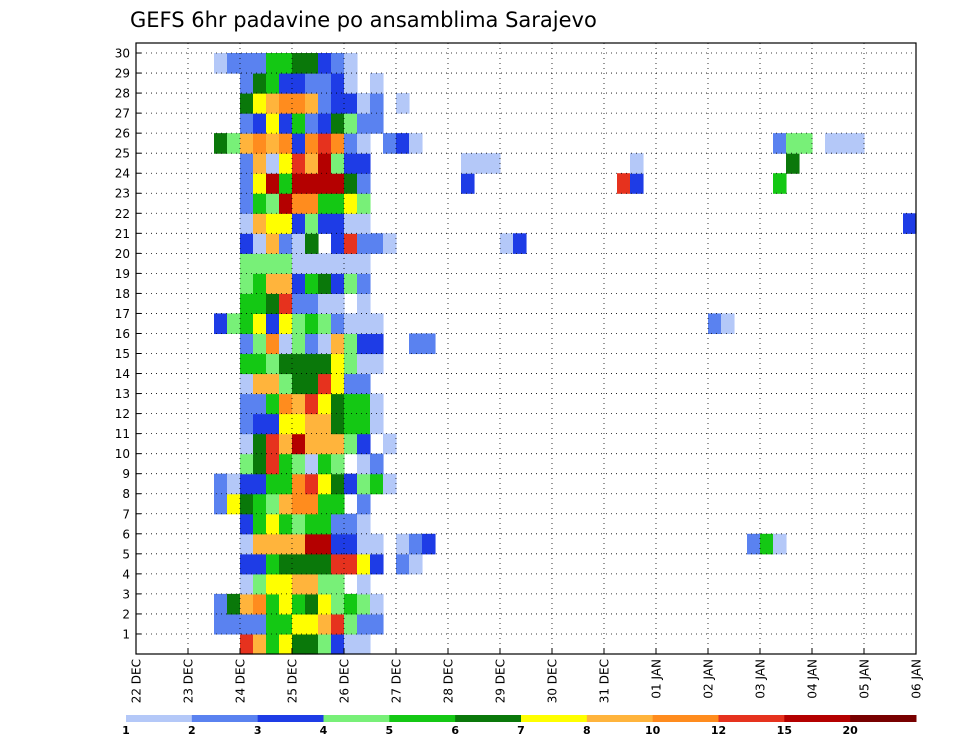 The image size is (960, 742). Describe the element at coordinates (521, 730) in the screenshot. I see `legend-label: 7` at that location.